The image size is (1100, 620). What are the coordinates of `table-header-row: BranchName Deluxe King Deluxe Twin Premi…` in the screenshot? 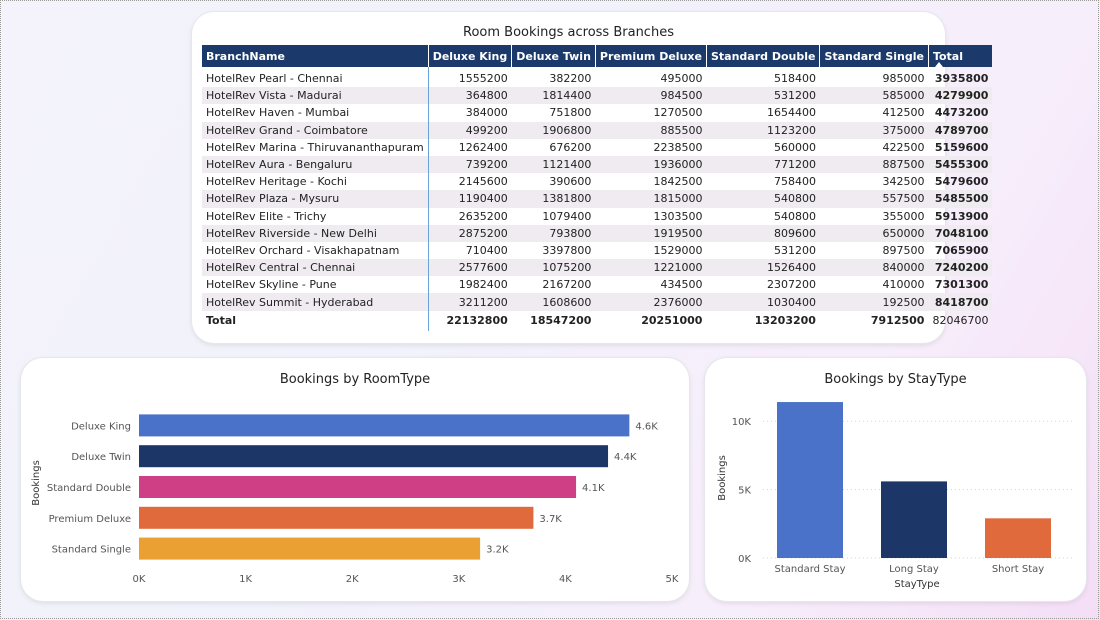 It's located at (597, 56).